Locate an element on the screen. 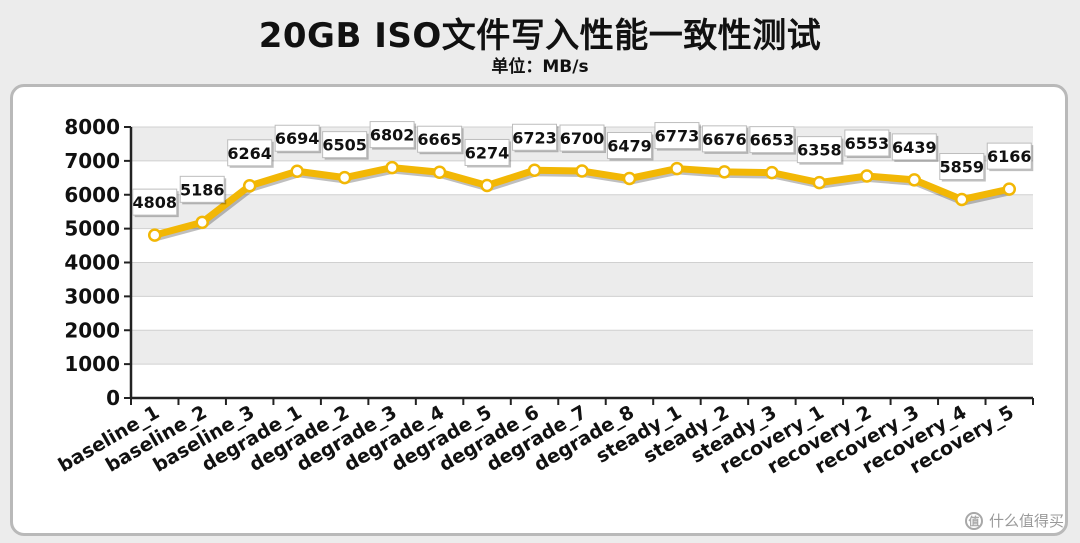  data-label: 6653 is located at coordinates (772, 140).